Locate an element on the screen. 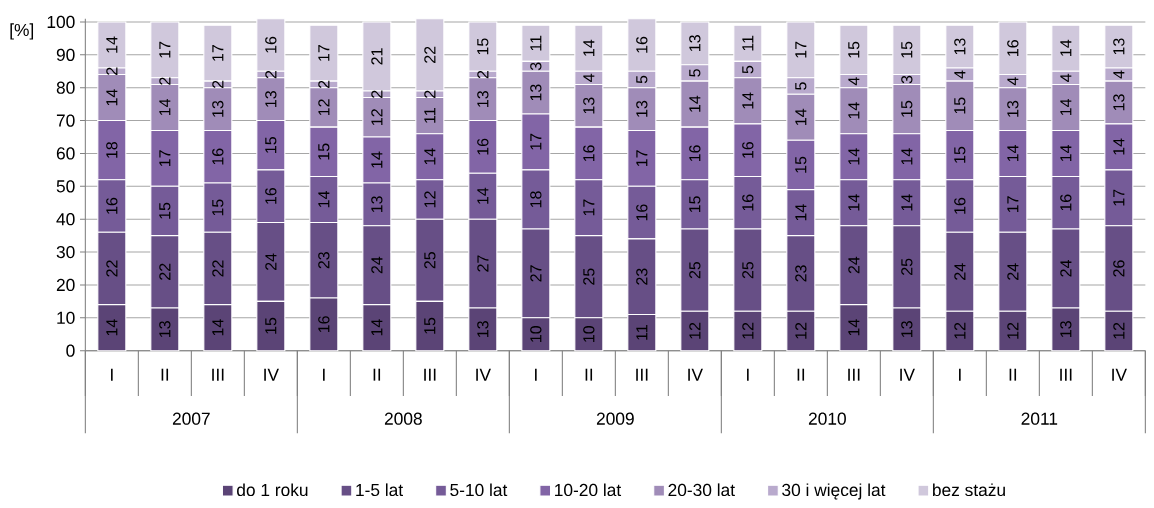 This screenshot has width=1154, height=508. y-tick-label: 40 is located at coordinates (65, 219).